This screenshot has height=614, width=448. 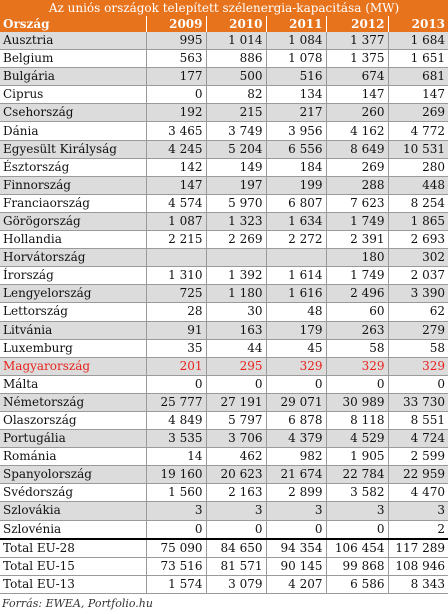 I want to click on value-cell: 217, so click(x=295, y=113).